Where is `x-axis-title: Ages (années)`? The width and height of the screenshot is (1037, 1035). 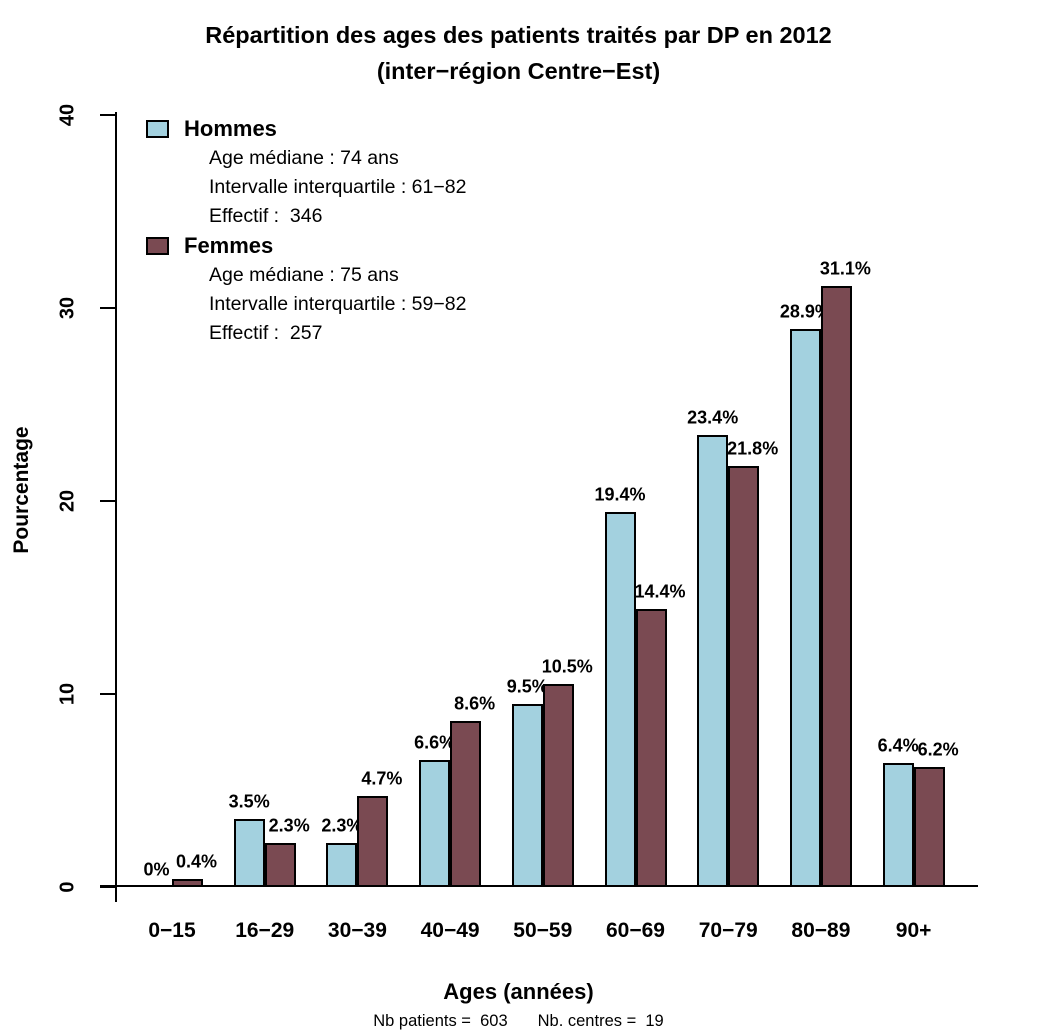
x-axis-title: Ages (années) is located at coordinates (518, 991).